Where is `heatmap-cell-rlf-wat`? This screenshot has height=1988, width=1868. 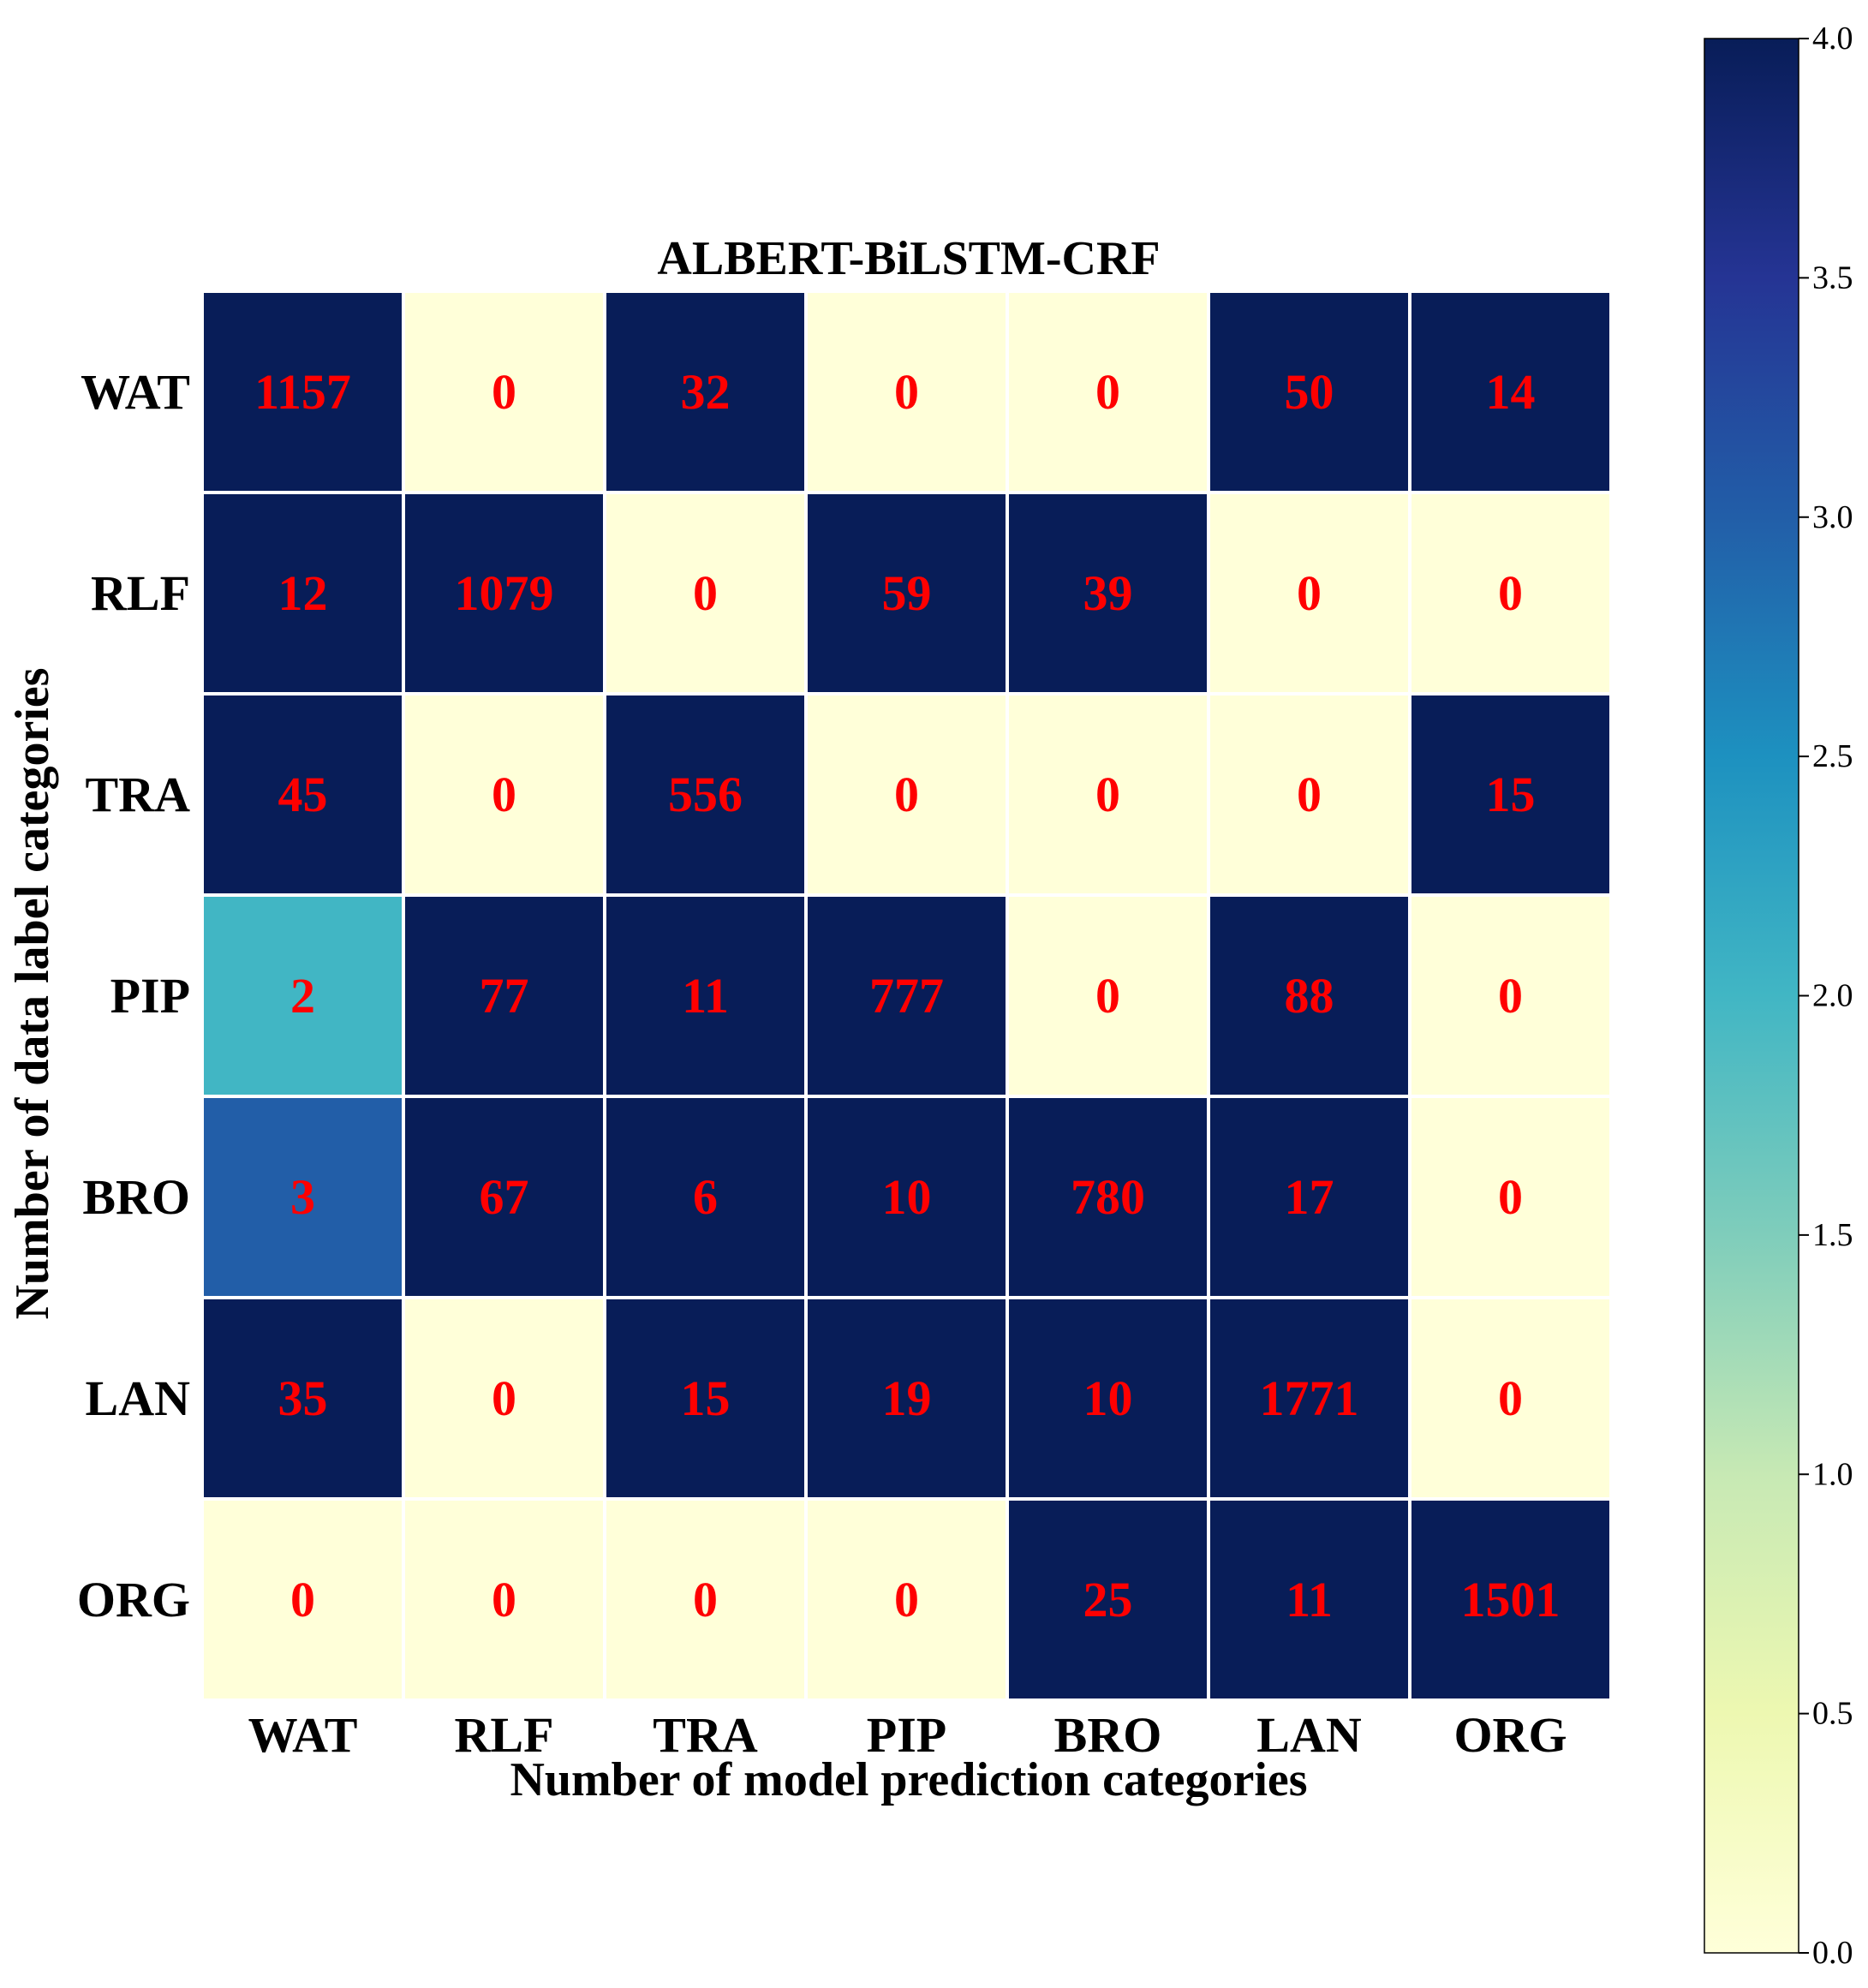 heatmap-cell-rlf-wat is located at coordinates (302, 593).